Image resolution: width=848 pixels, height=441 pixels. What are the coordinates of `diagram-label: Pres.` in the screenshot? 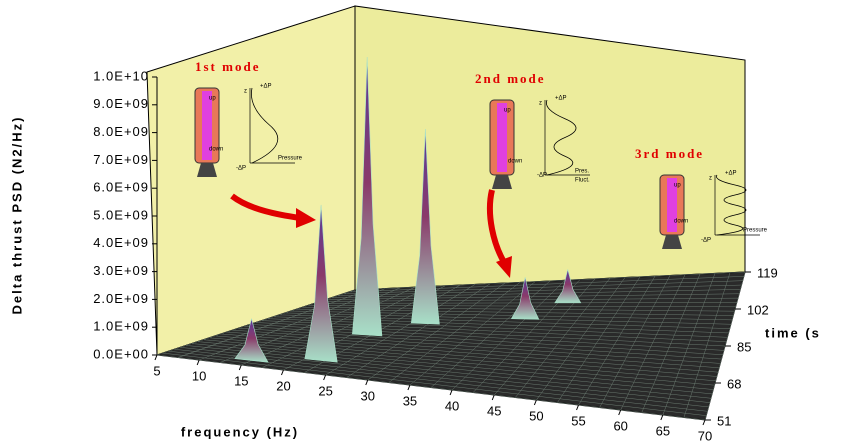 It's located at (582, 172).